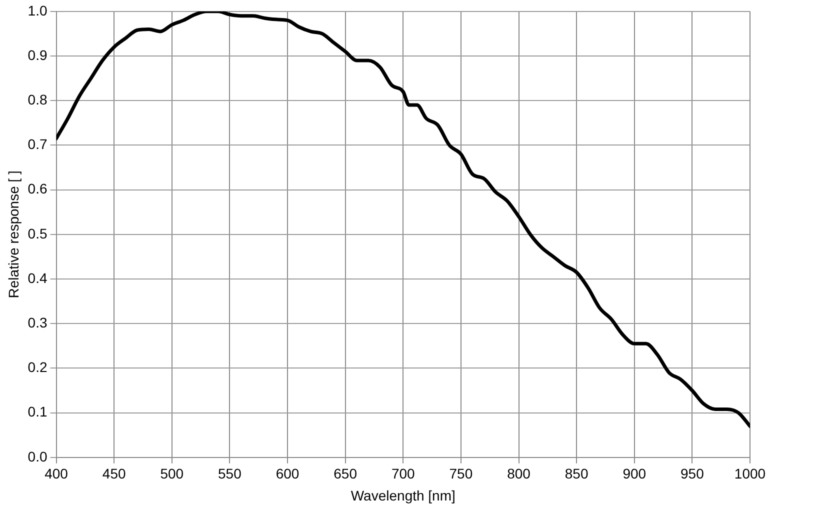 The height and width of the screenshot is (507, 828). I want to click on y-tick-label: 0.1, so click(38, 412).